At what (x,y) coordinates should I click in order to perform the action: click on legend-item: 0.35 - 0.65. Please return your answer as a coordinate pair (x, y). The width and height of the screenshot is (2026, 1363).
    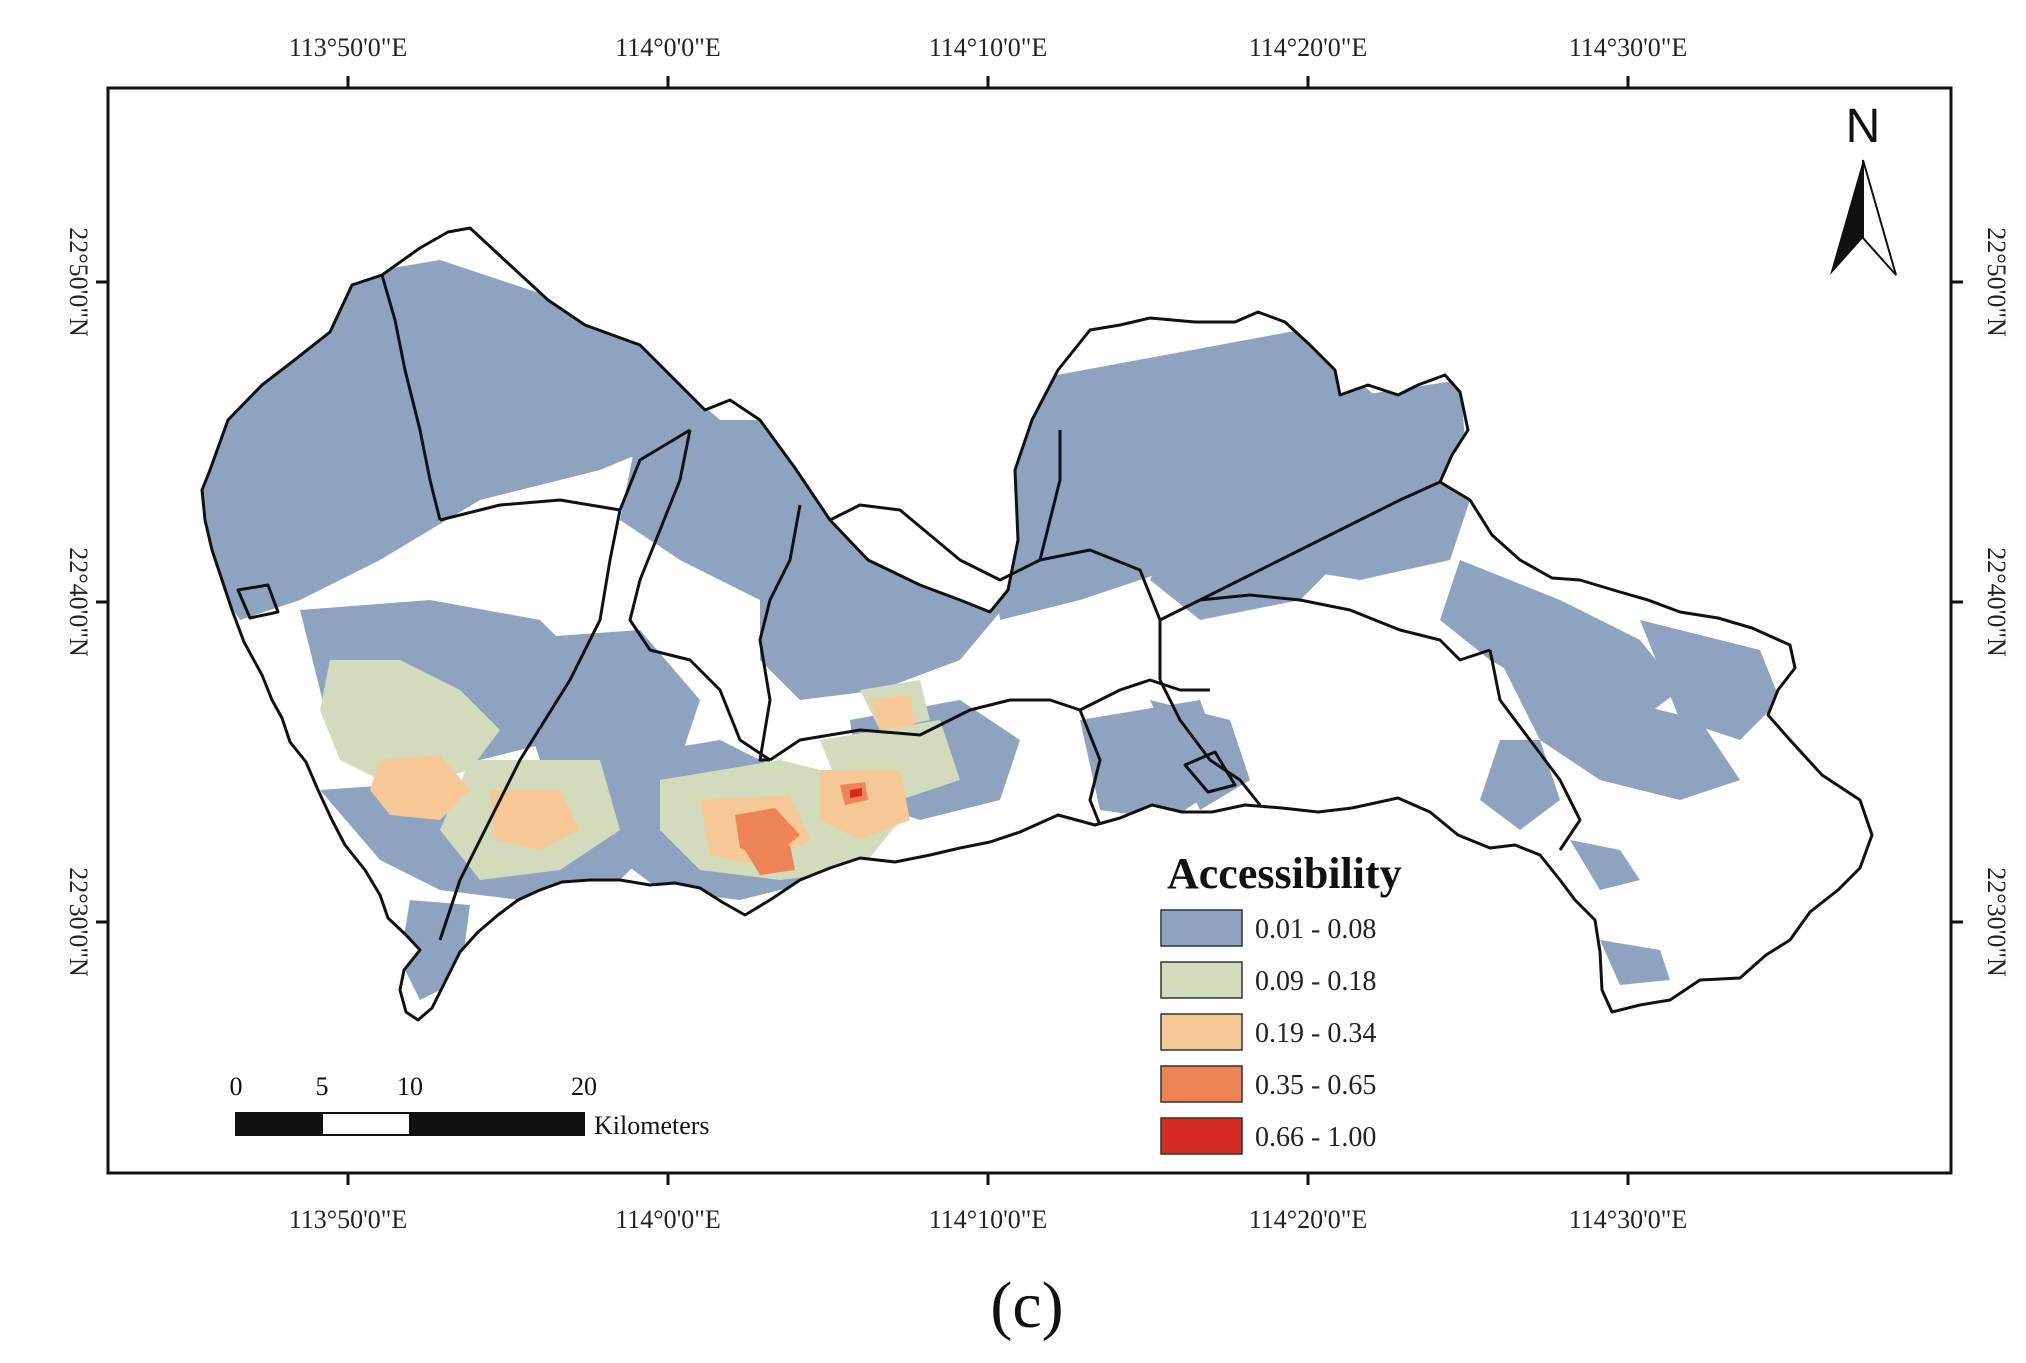
    Looking at the image, I should click on (1268, 1084).